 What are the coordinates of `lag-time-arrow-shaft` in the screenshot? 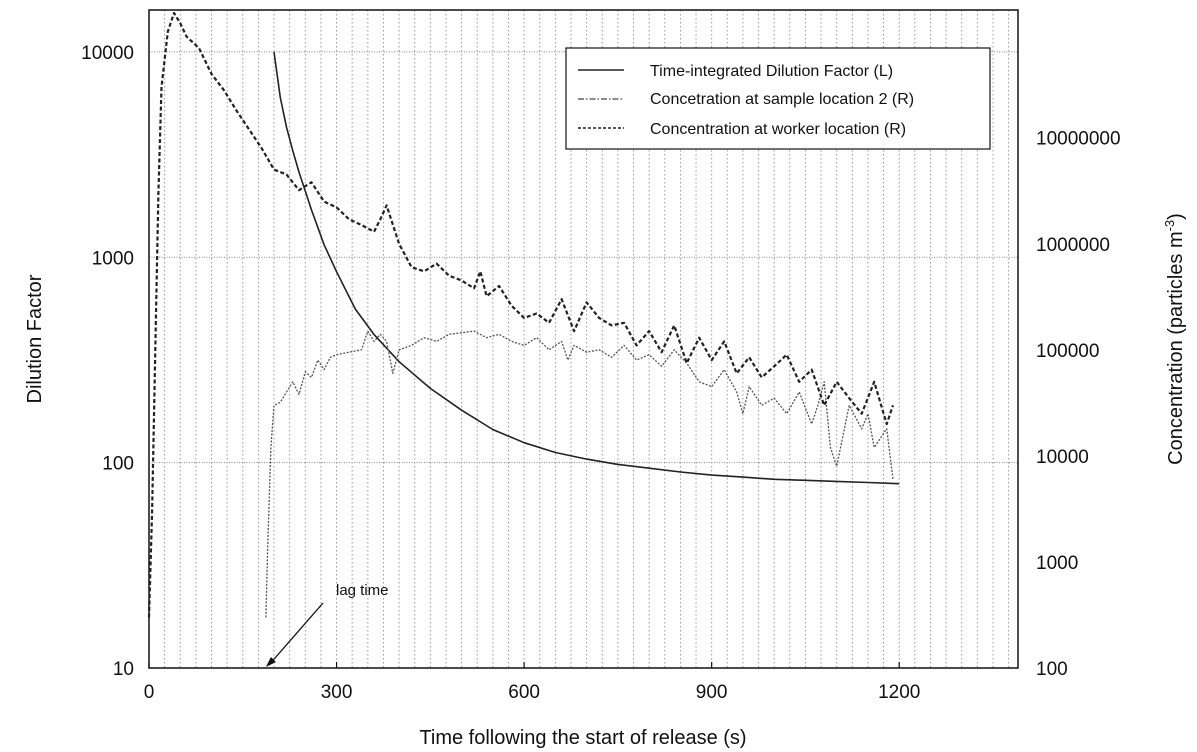 It's located at (296, 634).